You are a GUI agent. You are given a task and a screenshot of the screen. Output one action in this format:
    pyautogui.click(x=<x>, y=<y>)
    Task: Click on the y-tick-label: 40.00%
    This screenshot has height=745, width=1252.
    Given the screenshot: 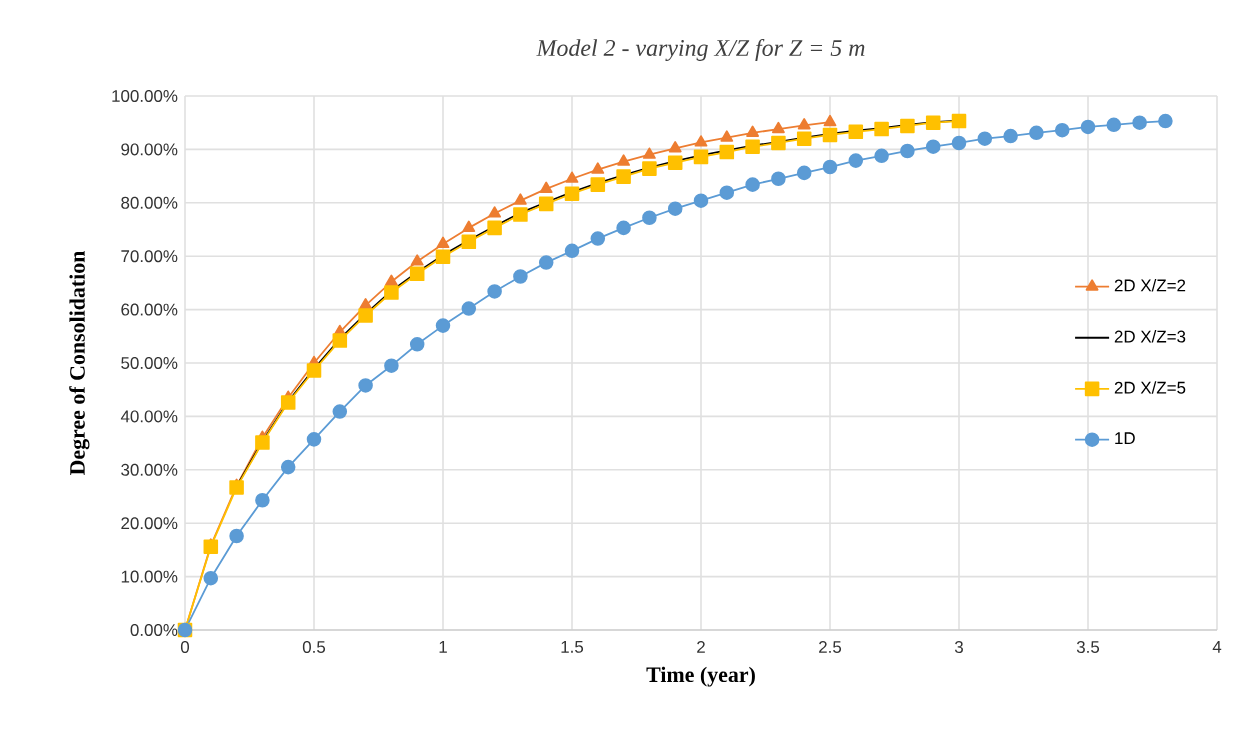 What is the action you would take?
    pyautogui.click(x=149, y=416)
    